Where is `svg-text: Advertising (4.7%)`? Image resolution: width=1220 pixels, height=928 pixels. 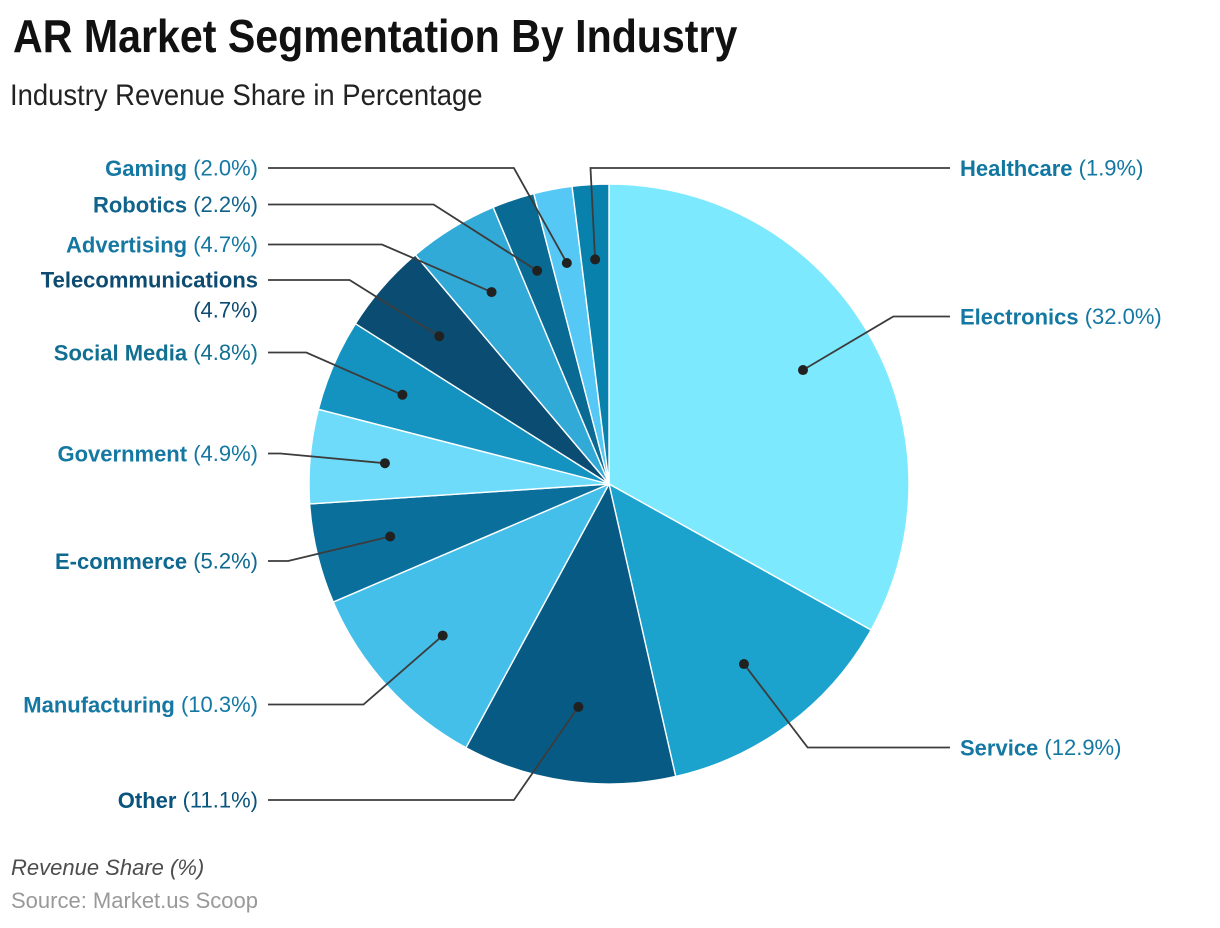
svg-text: Advertising (4.7%) is located at coordinates (162, 244).